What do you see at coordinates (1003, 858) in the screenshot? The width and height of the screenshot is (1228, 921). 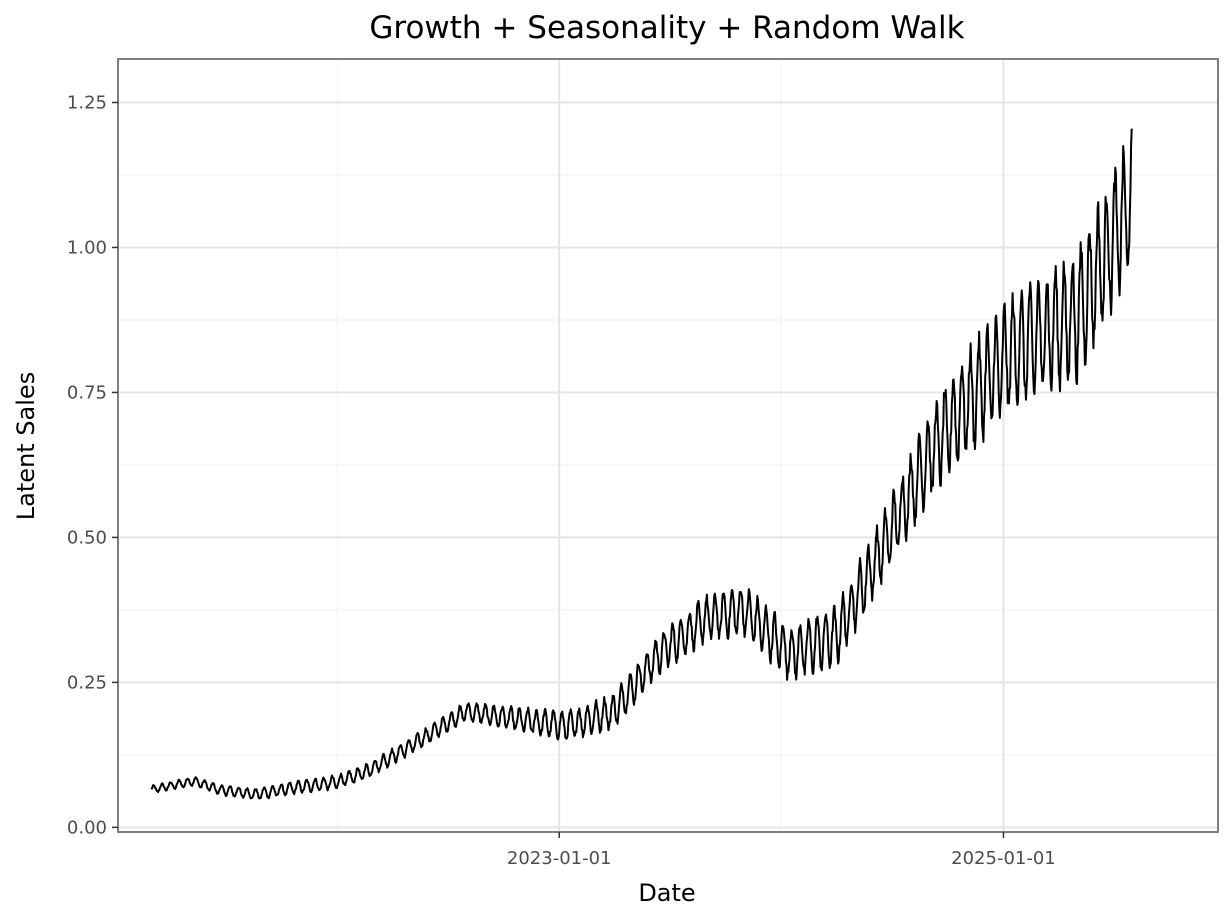 I see `x-tick-label: 2025-01-01` at bounding box center [1003, 858].